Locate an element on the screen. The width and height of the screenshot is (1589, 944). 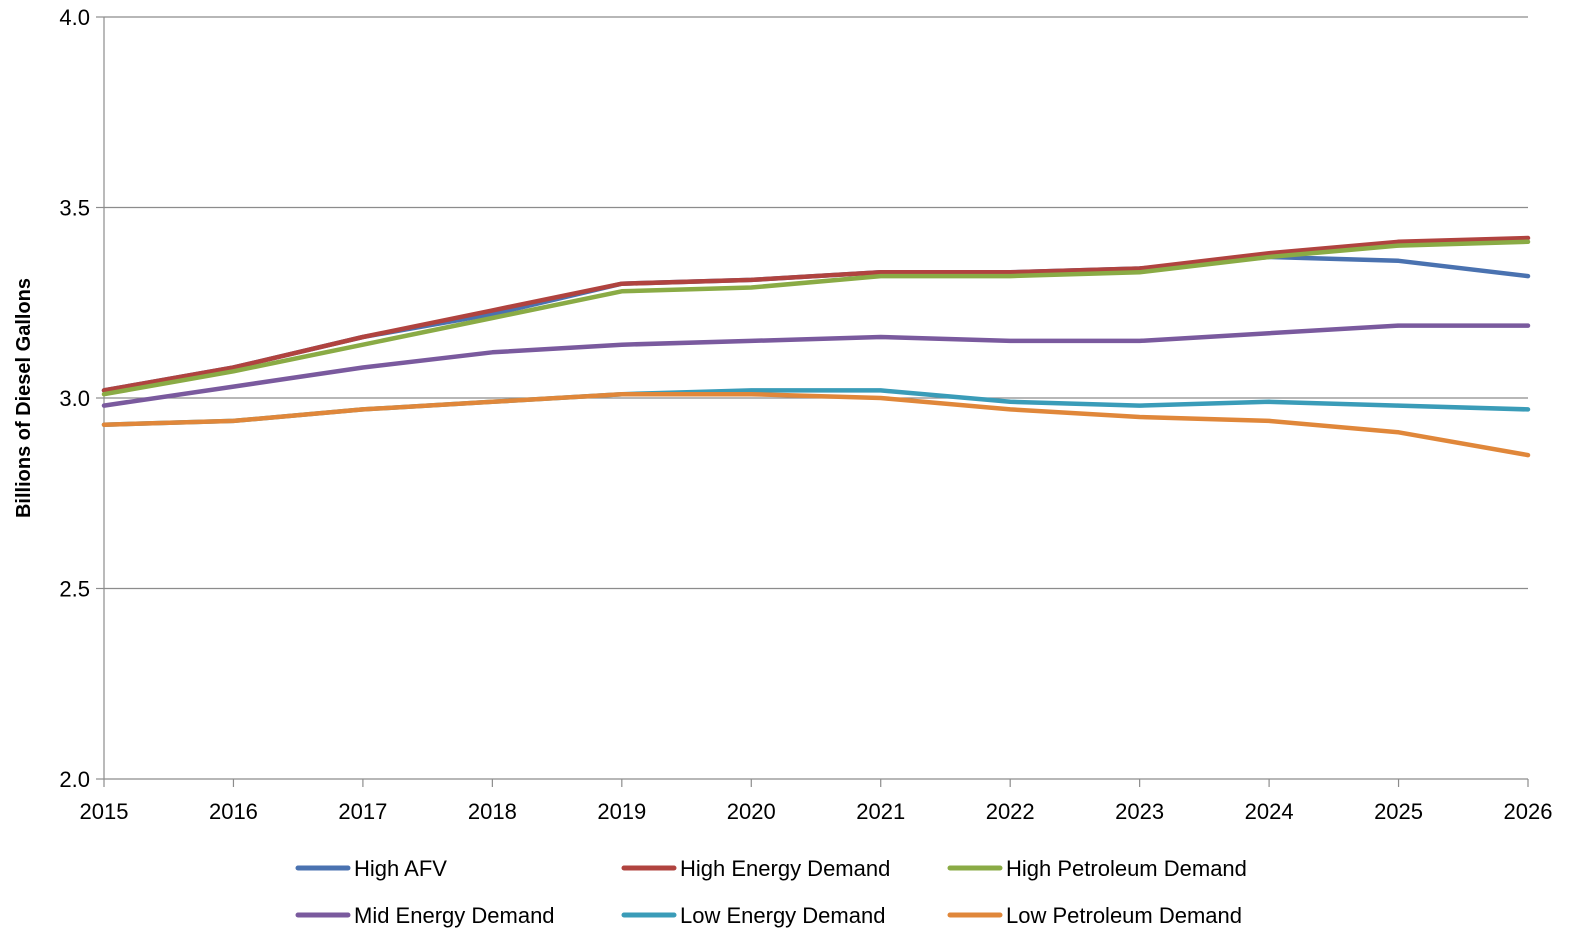
x-tick-label: 2021 is located at coordinates (880, 811).